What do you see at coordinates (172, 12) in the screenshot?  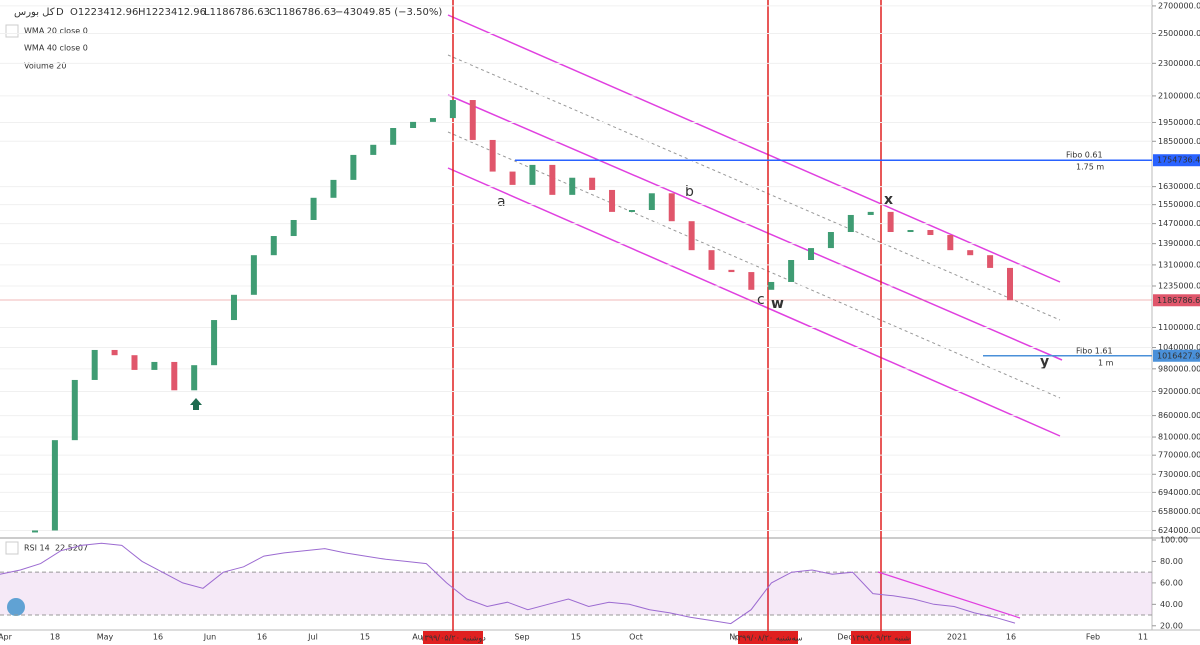 I see `ohlc-high: H1223412.96` at bounding box center [172, 12].